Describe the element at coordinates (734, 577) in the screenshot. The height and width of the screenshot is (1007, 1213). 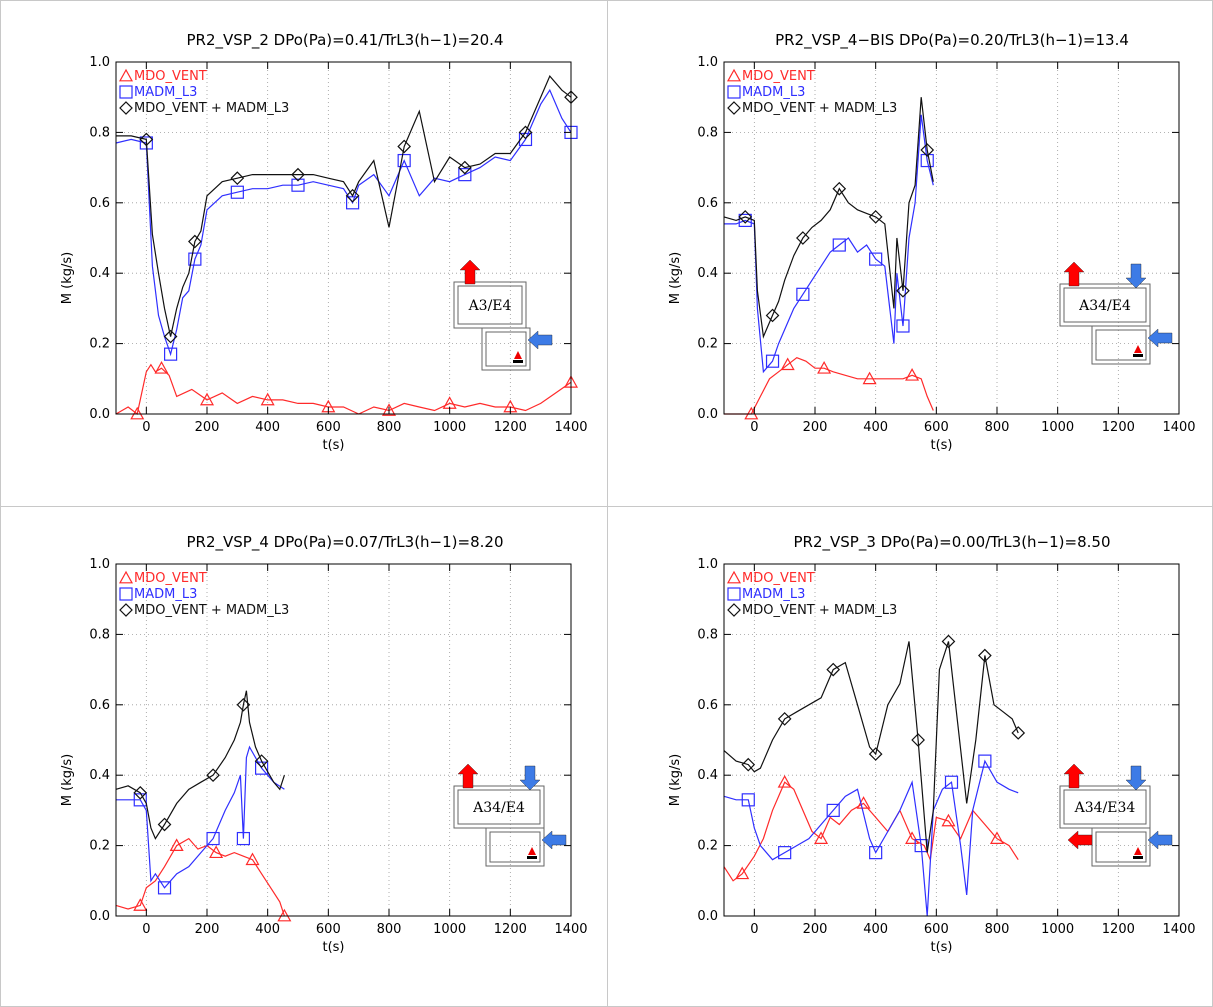
I see `legend-triangle-icon` at that location.